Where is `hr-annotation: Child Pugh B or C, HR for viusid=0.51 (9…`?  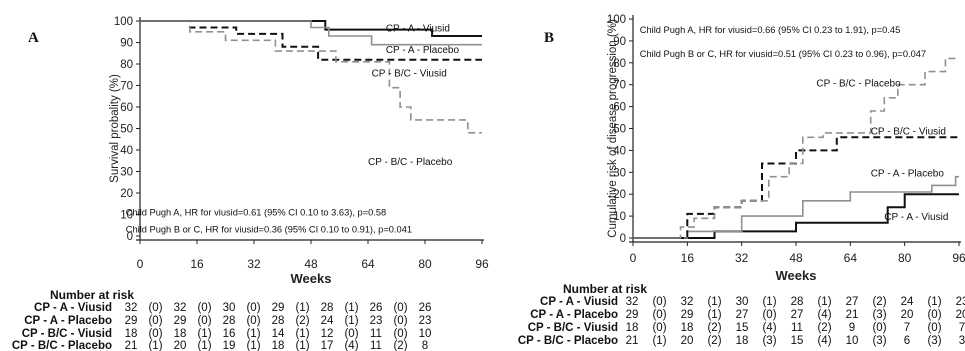
hr-annotation: Child Pugh B or C, HR for viusid=0.51 (9… is located at coordinates (783, 54).